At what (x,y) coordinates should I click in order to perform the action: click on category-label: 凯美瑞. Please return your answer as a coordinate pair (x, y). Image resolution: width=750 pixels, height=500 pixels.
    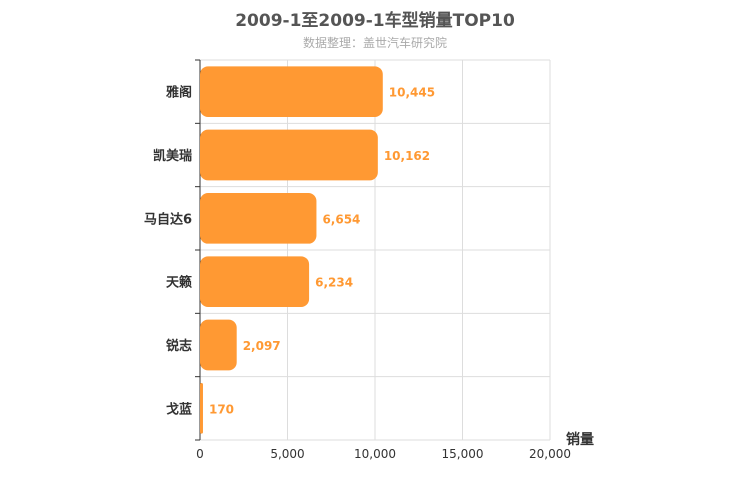
    Looking at the image, I should click on (172, 156).